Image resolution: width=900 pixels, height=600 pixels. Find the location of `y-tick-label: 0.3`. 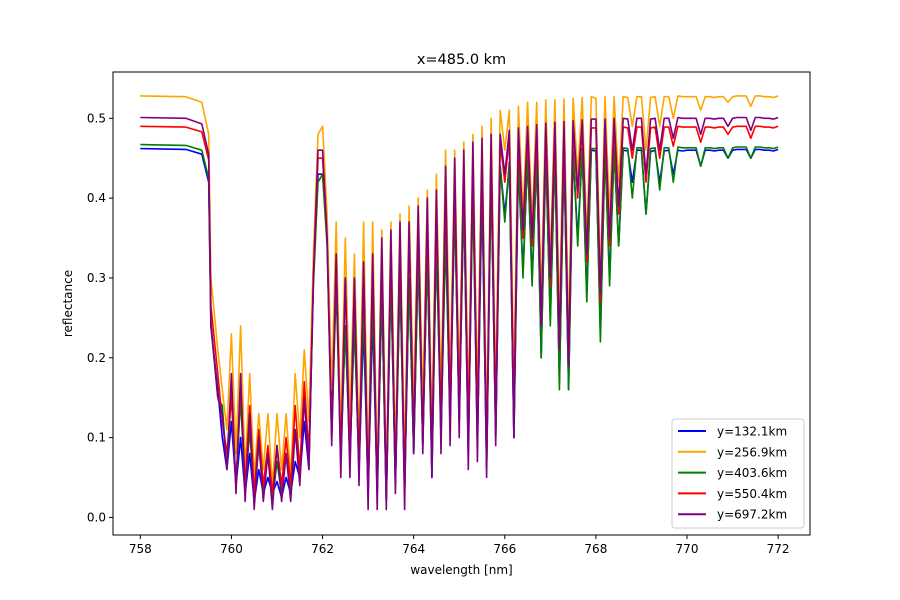

y-tick-label: 0.3 is located at coordinates (96, 278).